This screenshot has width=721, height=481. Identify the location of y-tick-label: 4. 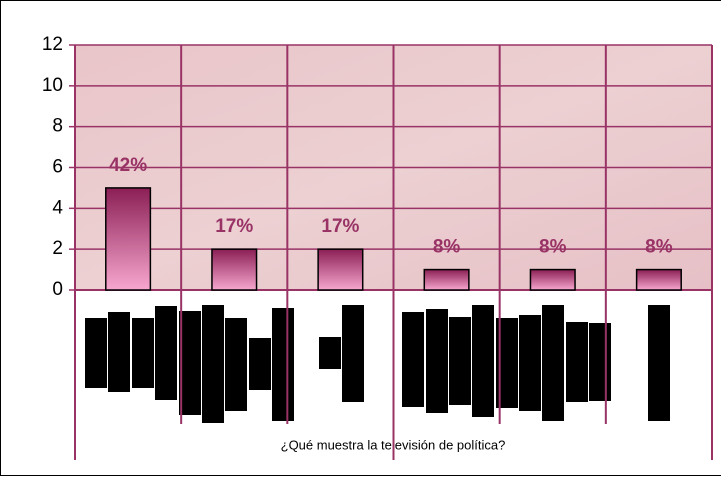
(57, 207).